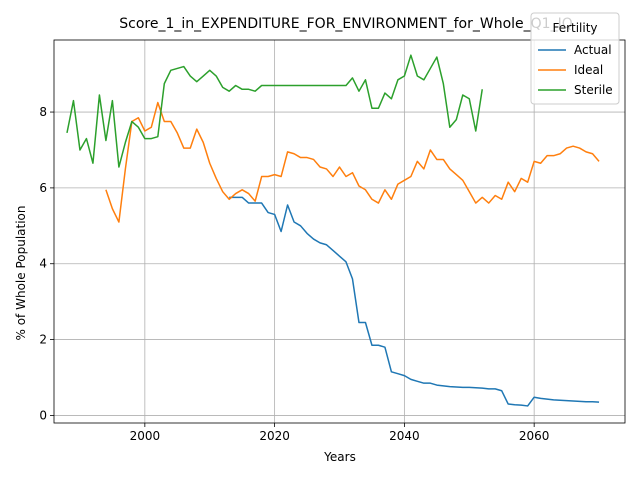  What do you see at coordinates (593, 90) in the screenshot?
I see `legend-label-sterile: Sterile` at bounding box center [593, 90].